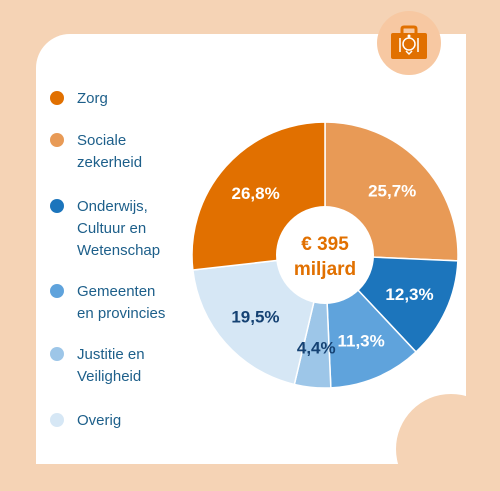 This screenshot has width=500, height=491. I want to click on slice-data-label: 26,8%, so click(256, 193).